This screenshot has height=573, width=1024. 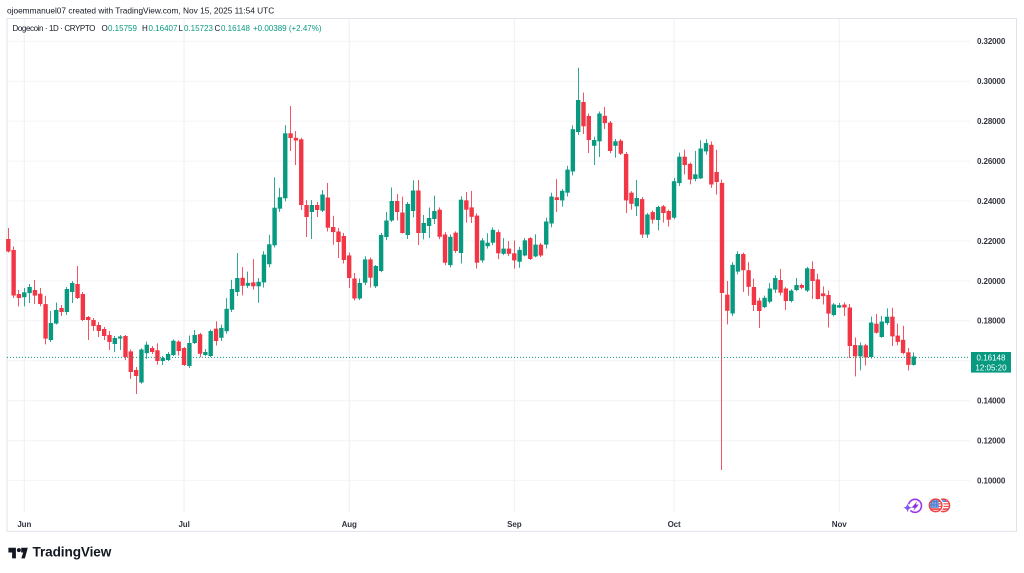 I want to click on svg-text: 0.26000, so click(x=991, y=161).